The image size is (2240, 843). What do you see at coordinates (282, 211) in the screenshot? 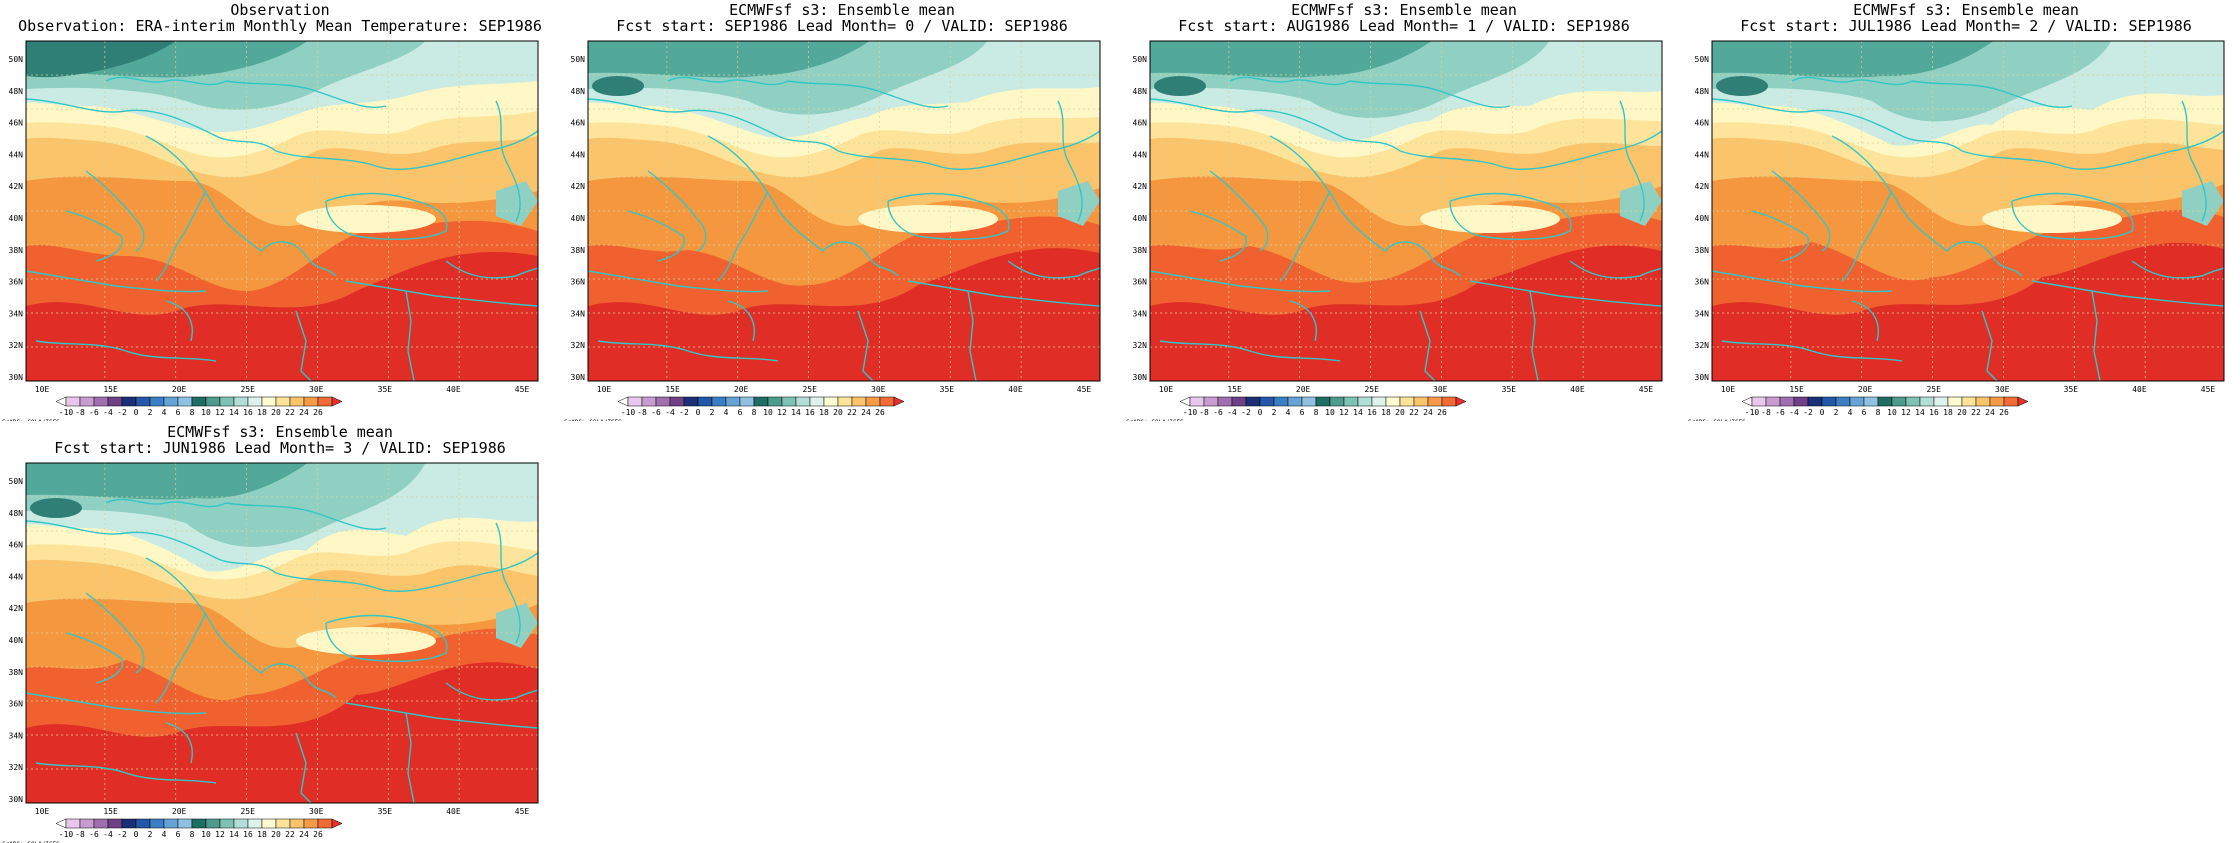
I see `temperature-field` at bounding box center [282, 211].